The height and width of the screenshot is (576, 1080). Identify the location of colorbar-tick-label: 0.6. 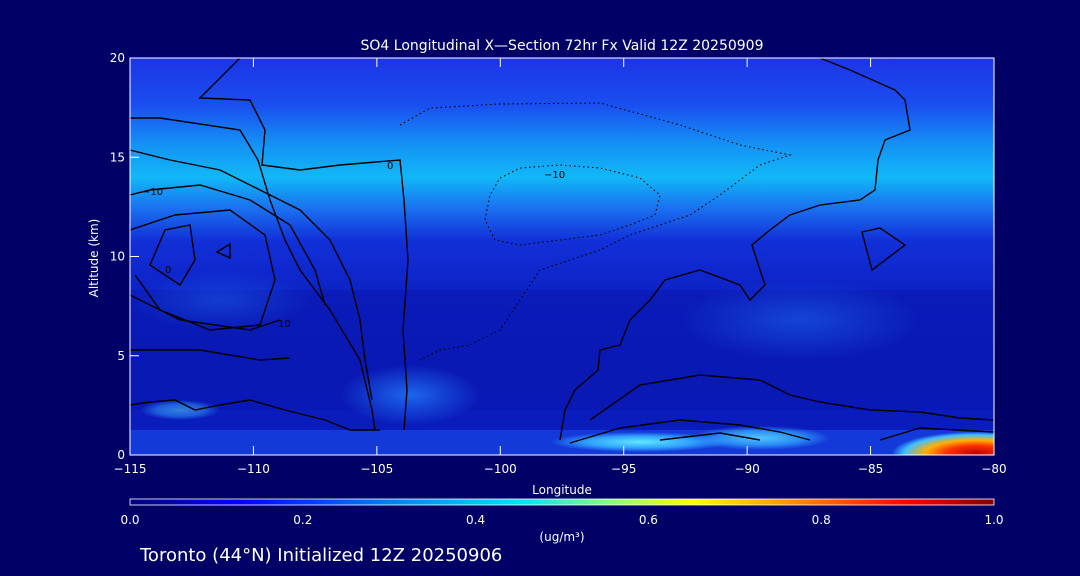
(648, 520).